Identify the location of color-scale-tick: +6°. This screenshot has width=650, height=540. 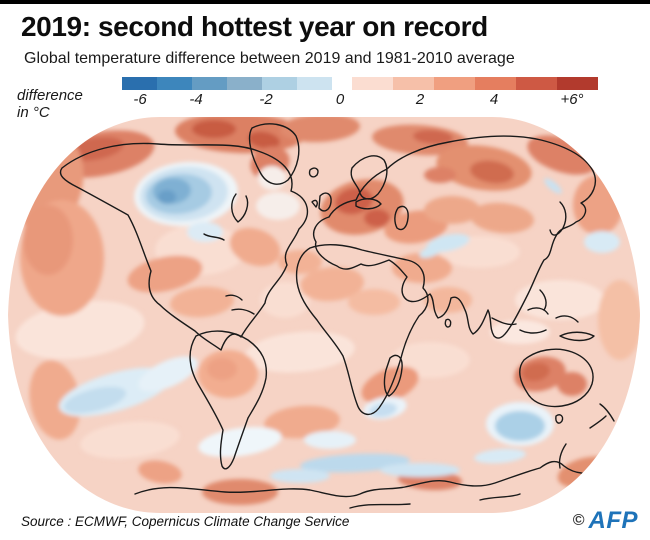
(572, 99).